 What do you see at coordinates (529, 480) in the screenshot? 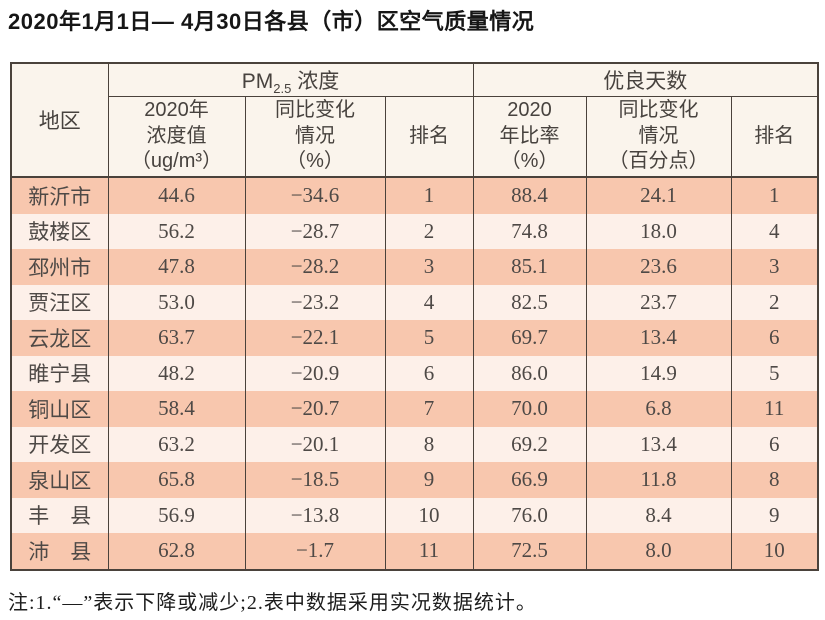
I see `good-rate-cell: 66.9` at bounding box center [529, 480].